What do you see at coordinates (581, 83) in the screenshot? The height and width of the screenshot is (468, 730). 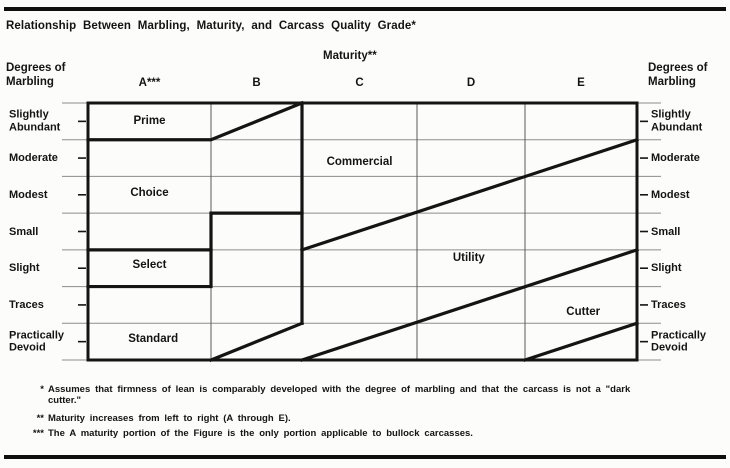 I see `maturity-column-label-e: E` at bounding box center [581, 83].